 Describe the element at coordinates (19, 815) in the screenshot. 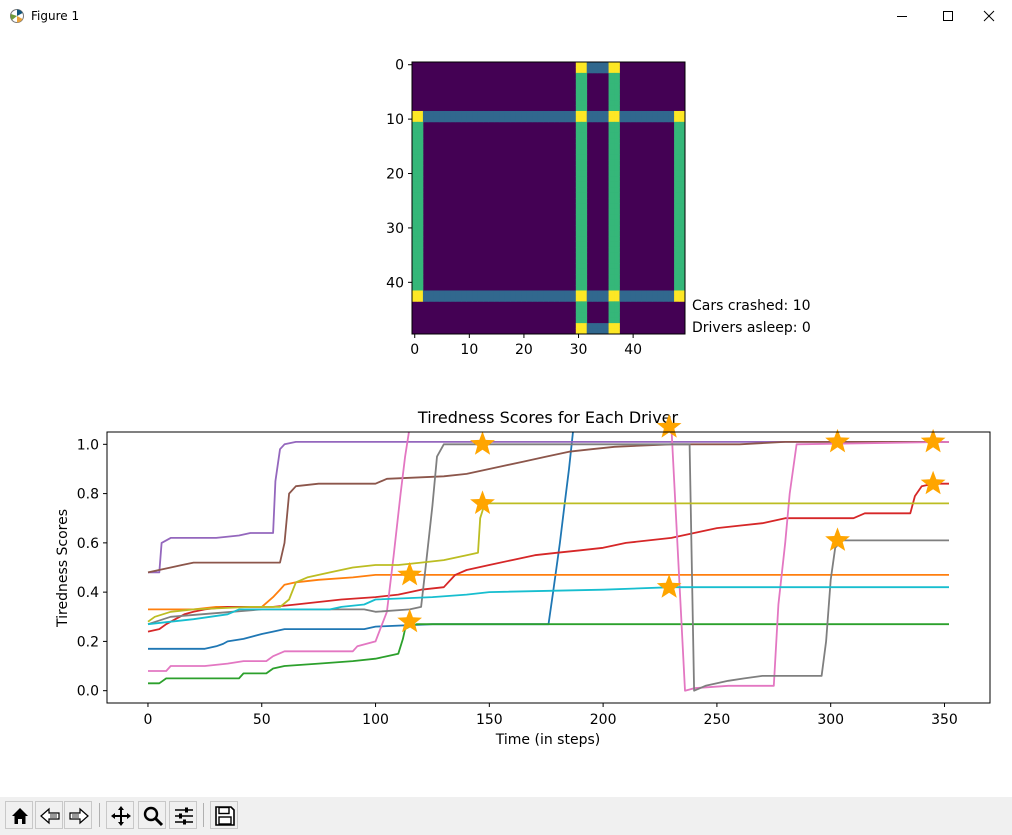

I see `home-button` at that location.